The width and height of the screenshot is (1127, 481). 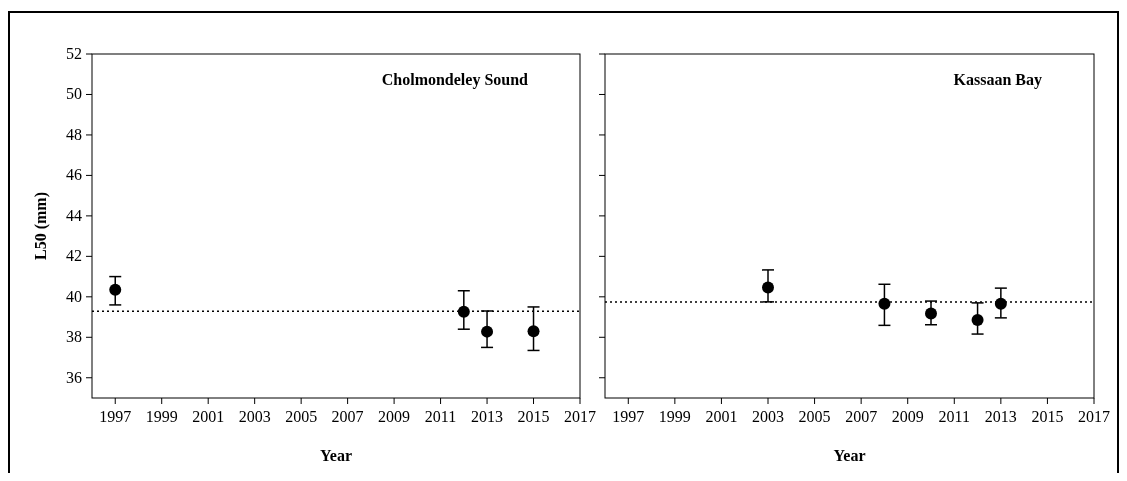 I want to click on y-tick-label: 48, so click(x=74, y=134).